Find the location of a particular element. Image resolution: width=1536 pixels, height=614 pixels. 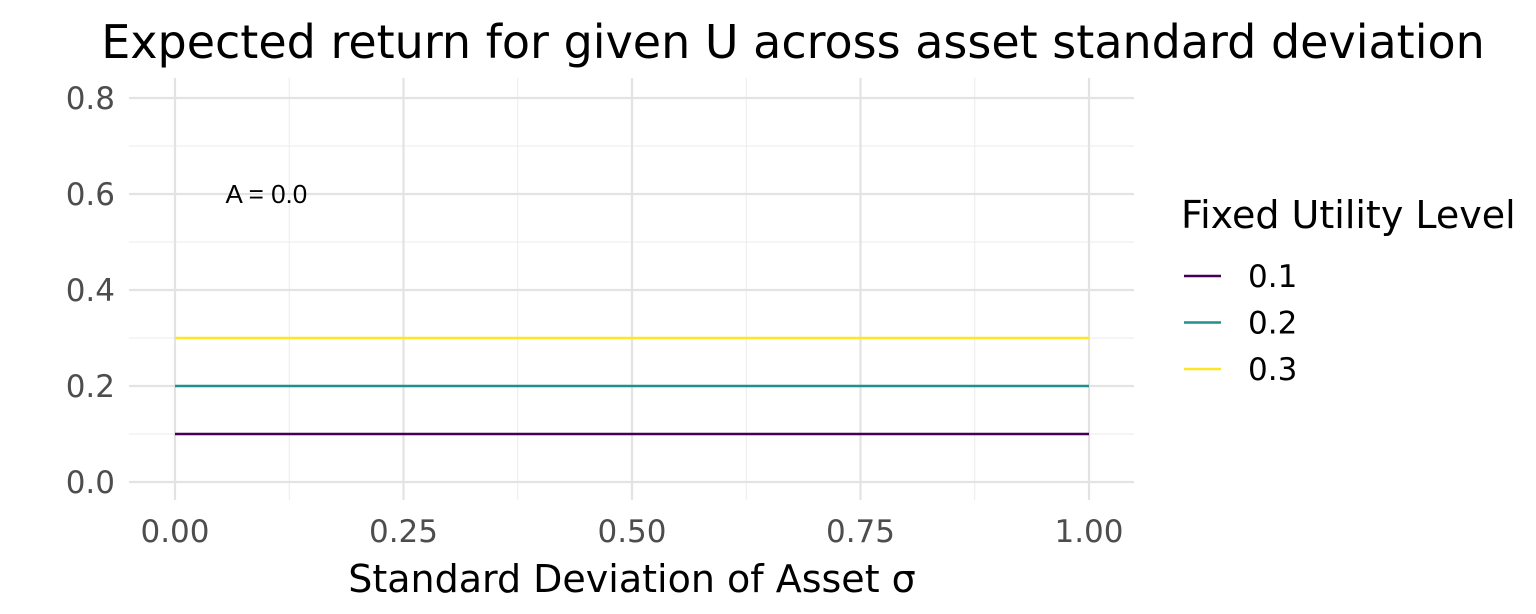

x-tick-label: 0.50 is located at coordinates (631, 532).